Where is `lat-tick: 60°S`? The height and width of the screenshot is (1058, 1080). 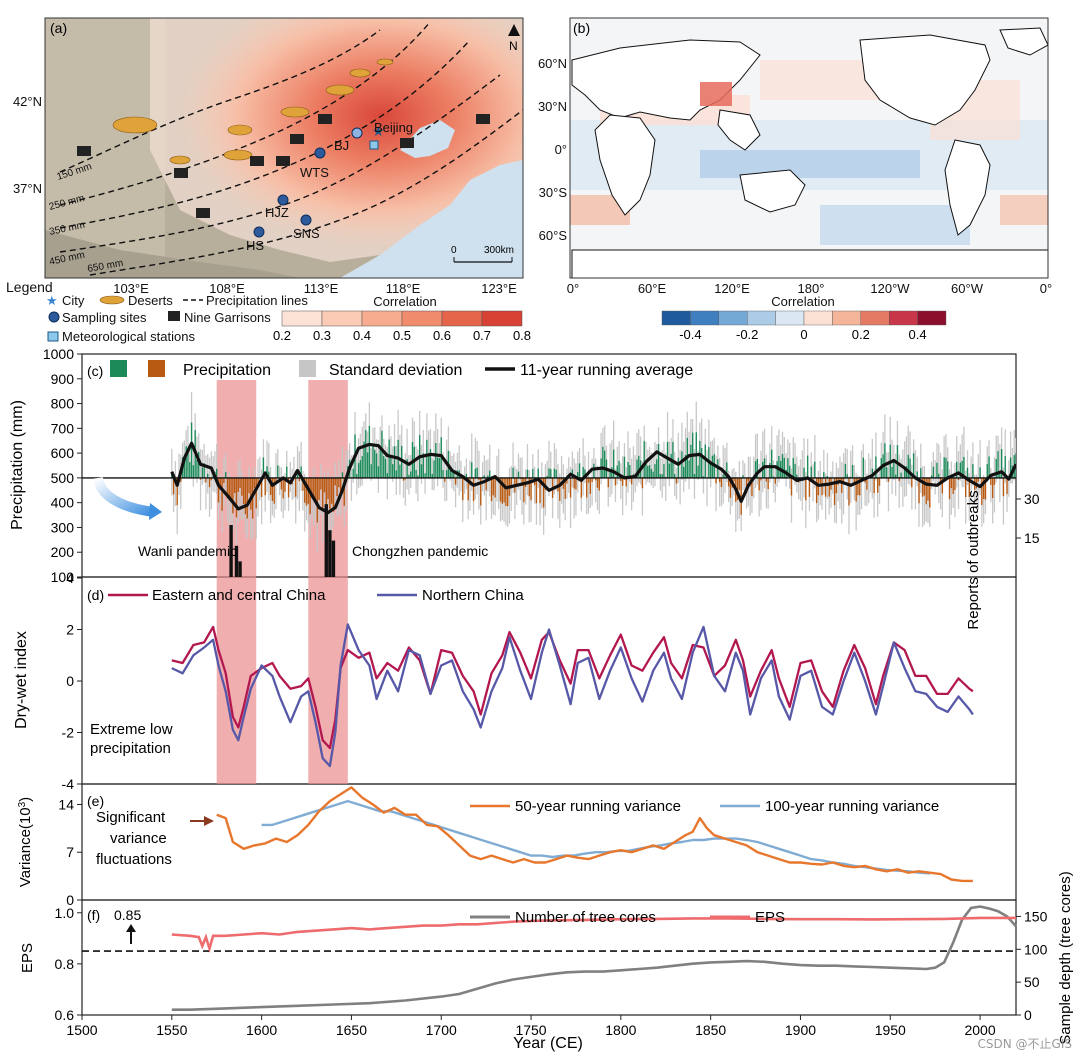
lat-tick: 60°S is located at coordinates (553, 235).